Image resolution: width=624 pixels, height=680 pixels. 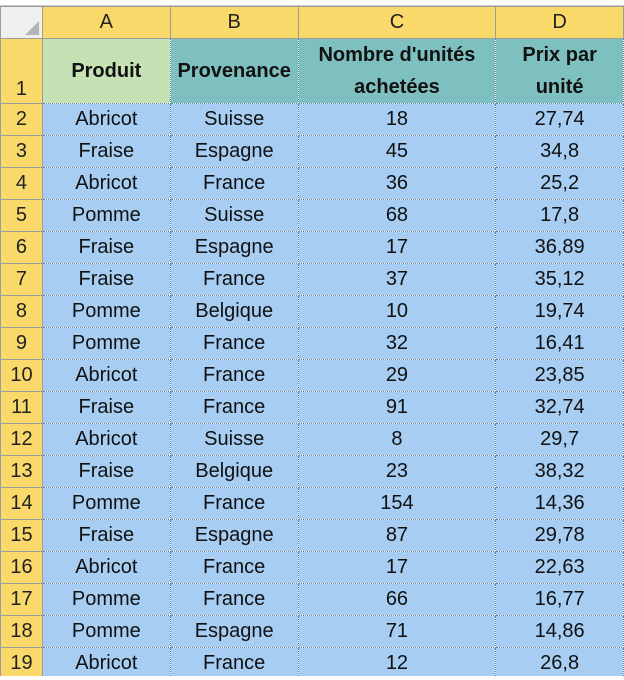 What do you see at coordinates (559, 599) in the screenshot?
I see `cell-prix: 16,77` at bounding box center [559, 599].